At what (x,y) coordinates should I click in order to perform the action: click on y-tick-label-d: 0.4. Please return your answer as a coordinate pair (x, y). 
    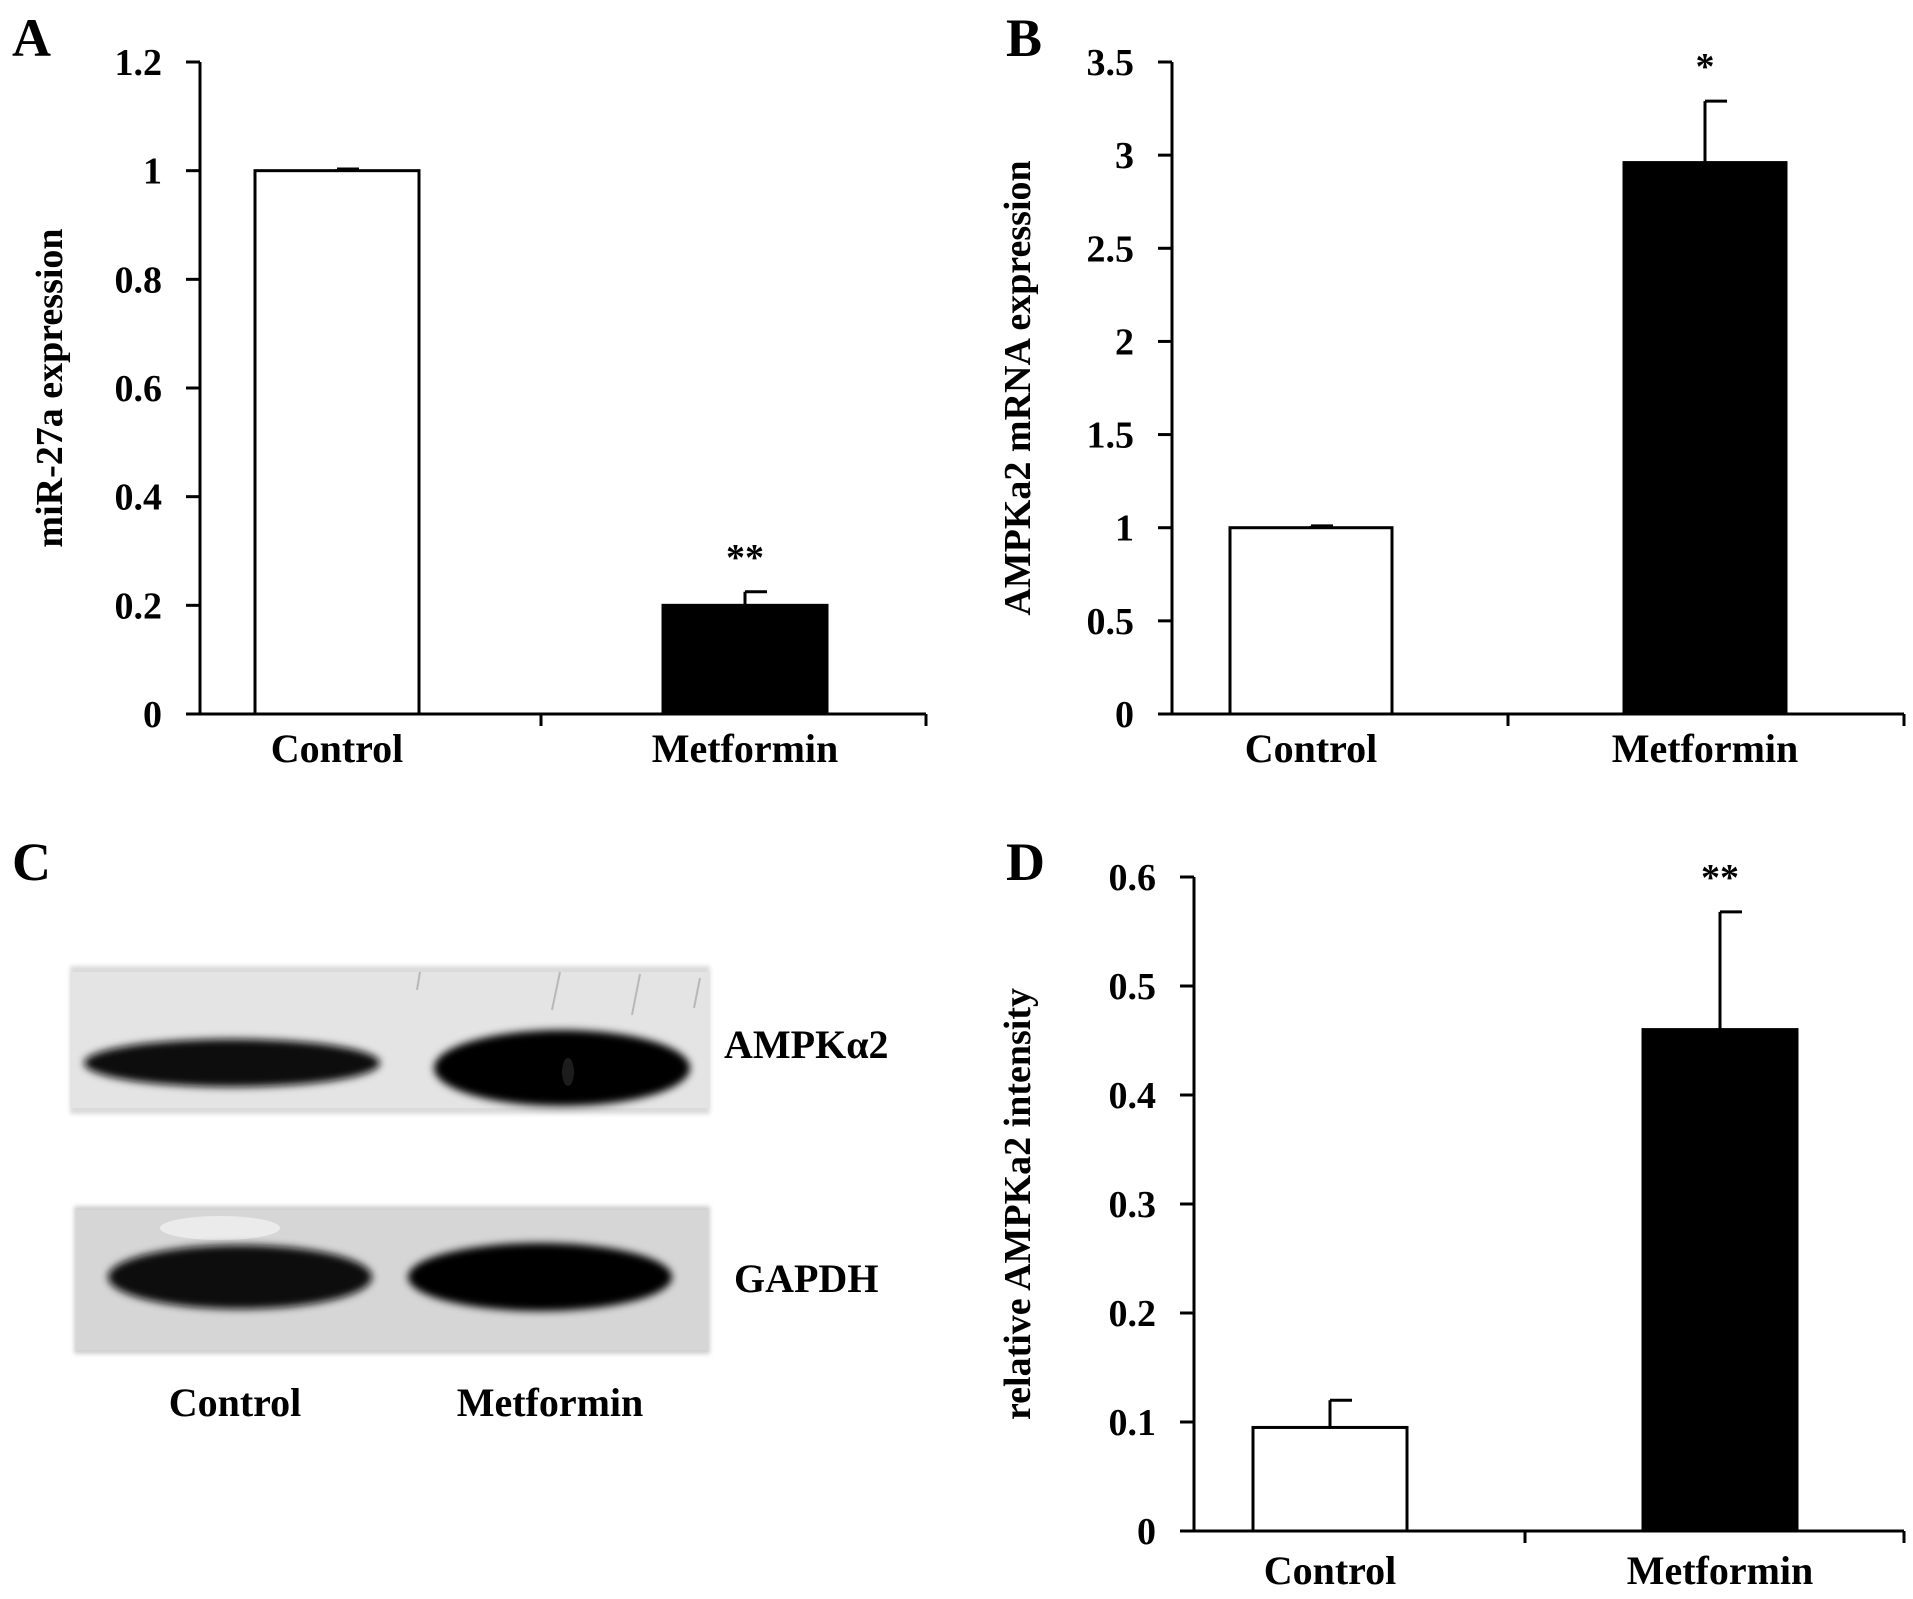
    Looking at the image, I should click on (1133, 1096).